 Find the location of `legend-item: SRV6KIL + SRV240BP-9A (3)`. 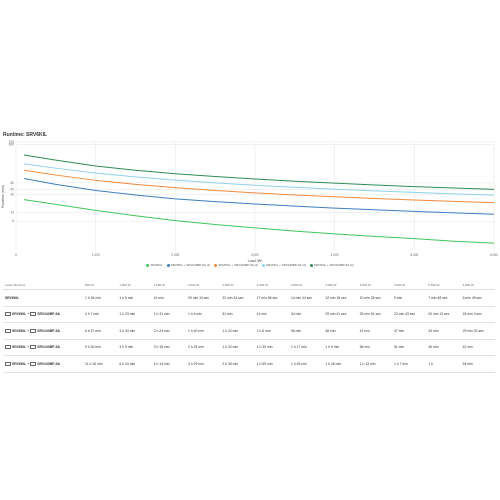

legend-item: SRV6KIL + SRV240BP-9A (3) is located at coordinates (284, 265).